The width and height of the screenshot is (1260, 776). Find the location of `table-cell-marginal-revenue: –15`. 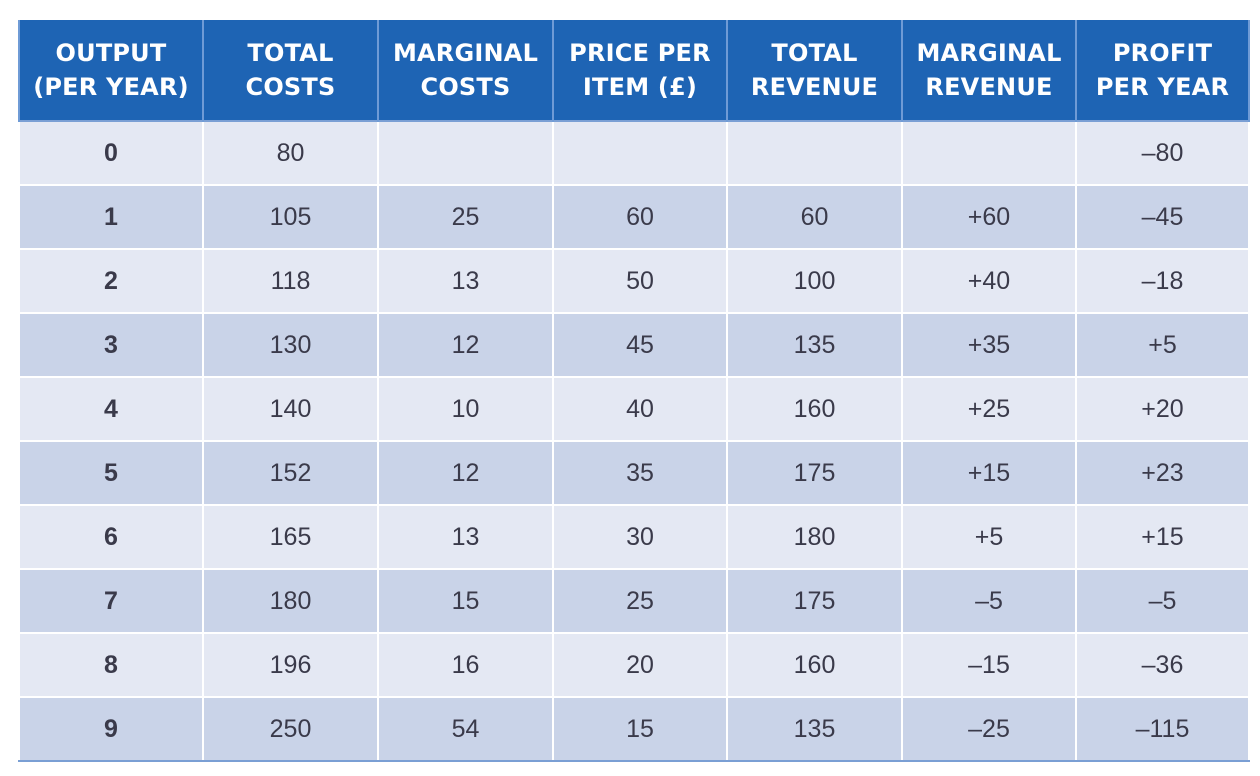

table-cell-marginal-revenue: –15 is located at coordinates (989, 665).